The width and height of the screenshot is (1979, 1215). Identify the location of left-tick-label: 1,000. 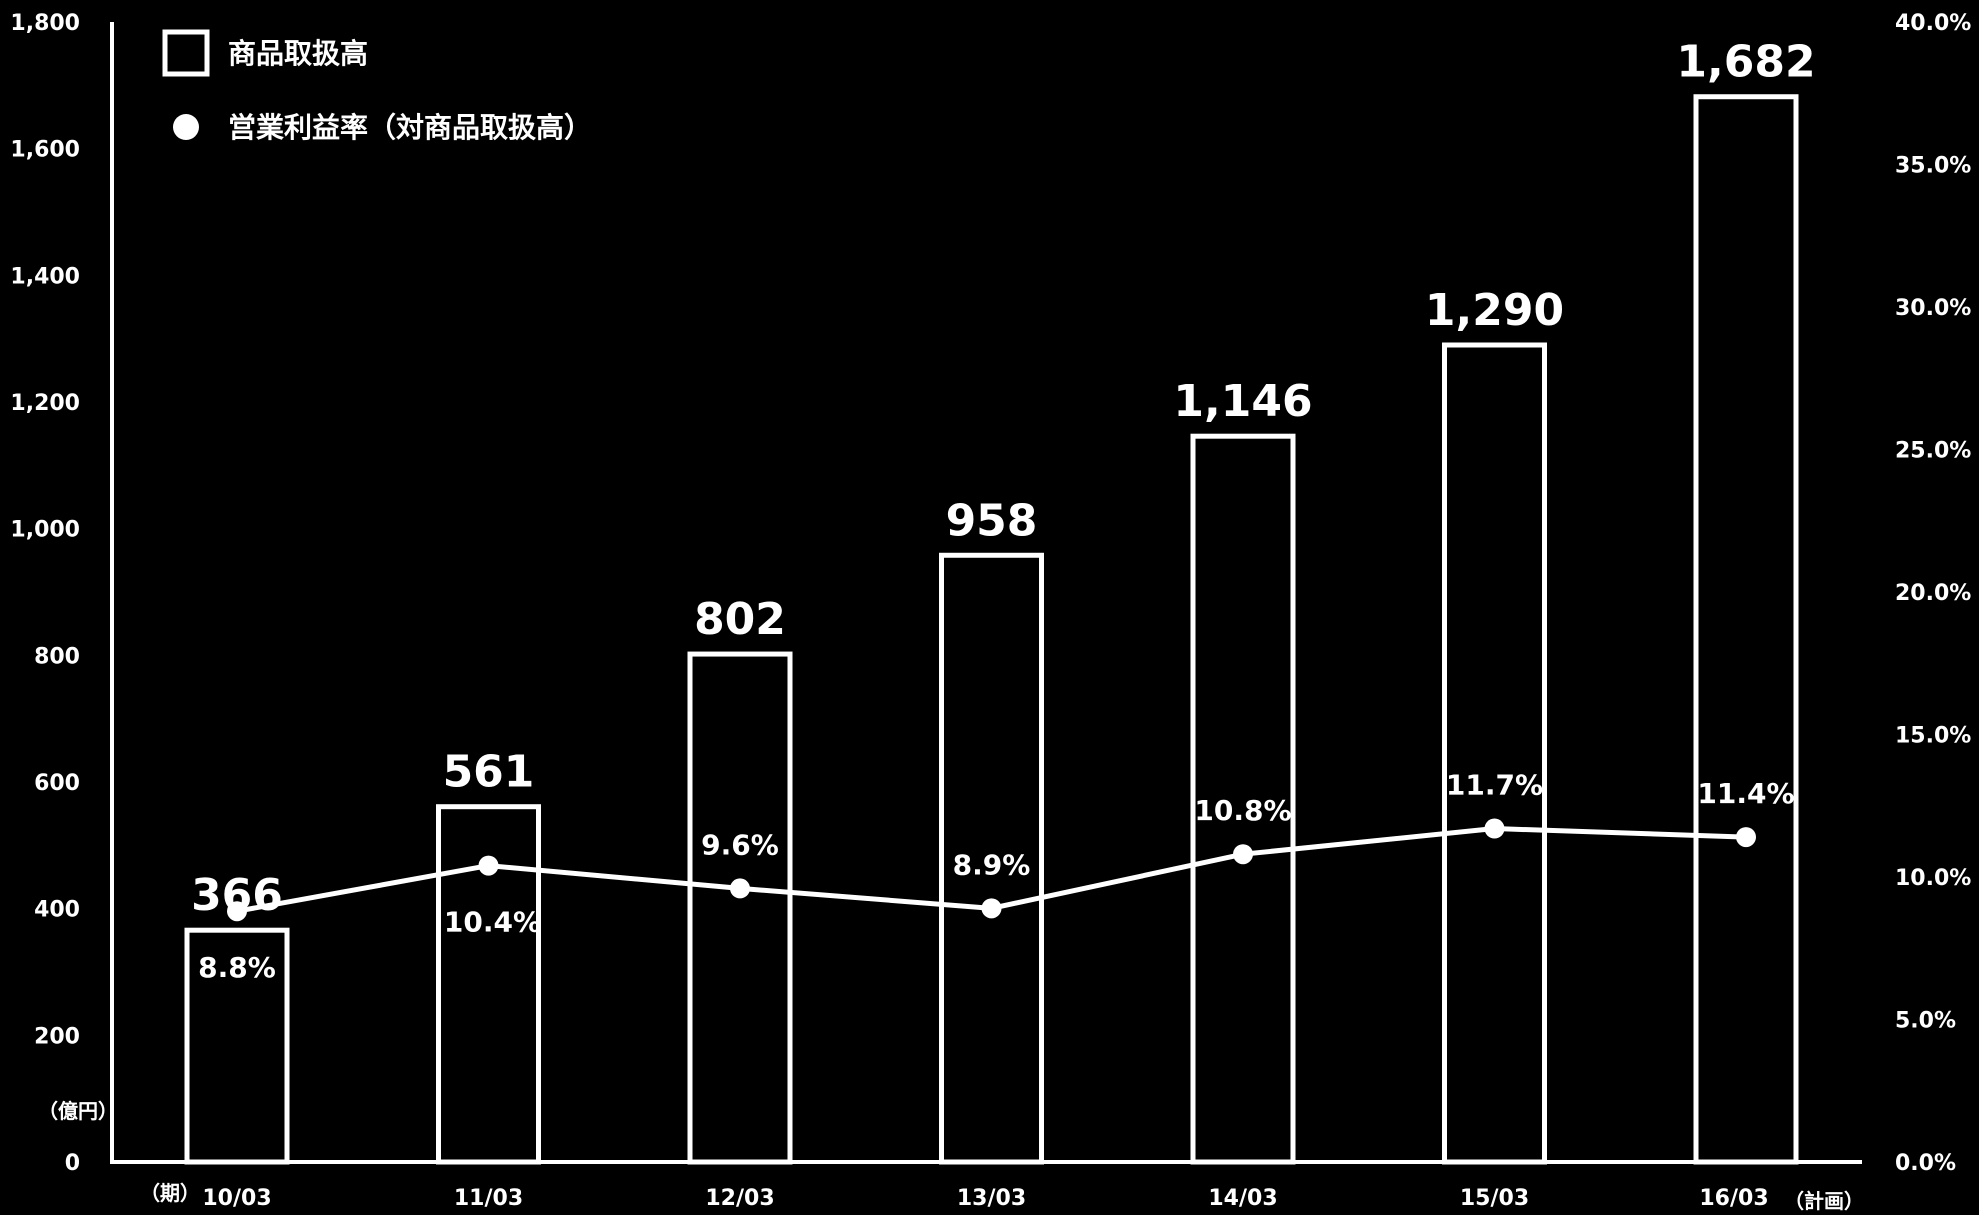
(45, 530).